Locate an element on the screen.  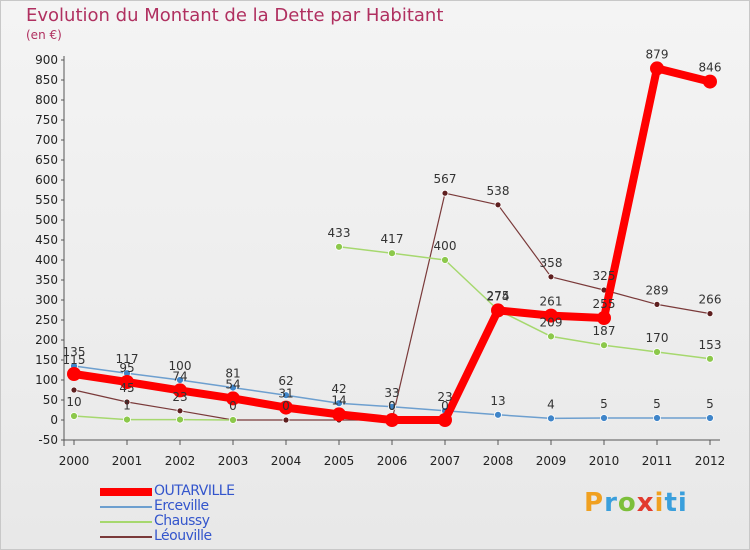
data-label-erceville: 62 is located at coordinates (285, 381).